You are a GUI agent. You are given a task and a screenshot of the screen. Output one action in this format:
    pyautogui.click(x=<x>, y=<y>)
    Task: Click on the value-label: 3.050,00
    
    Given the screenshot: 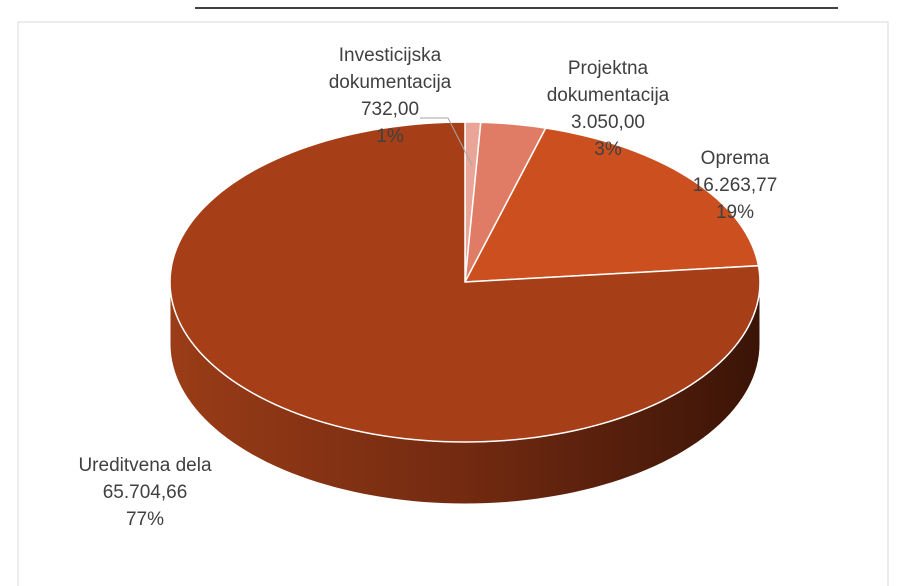 What is the action you would take?
    pyautogui.click(x=608, y=122)
    